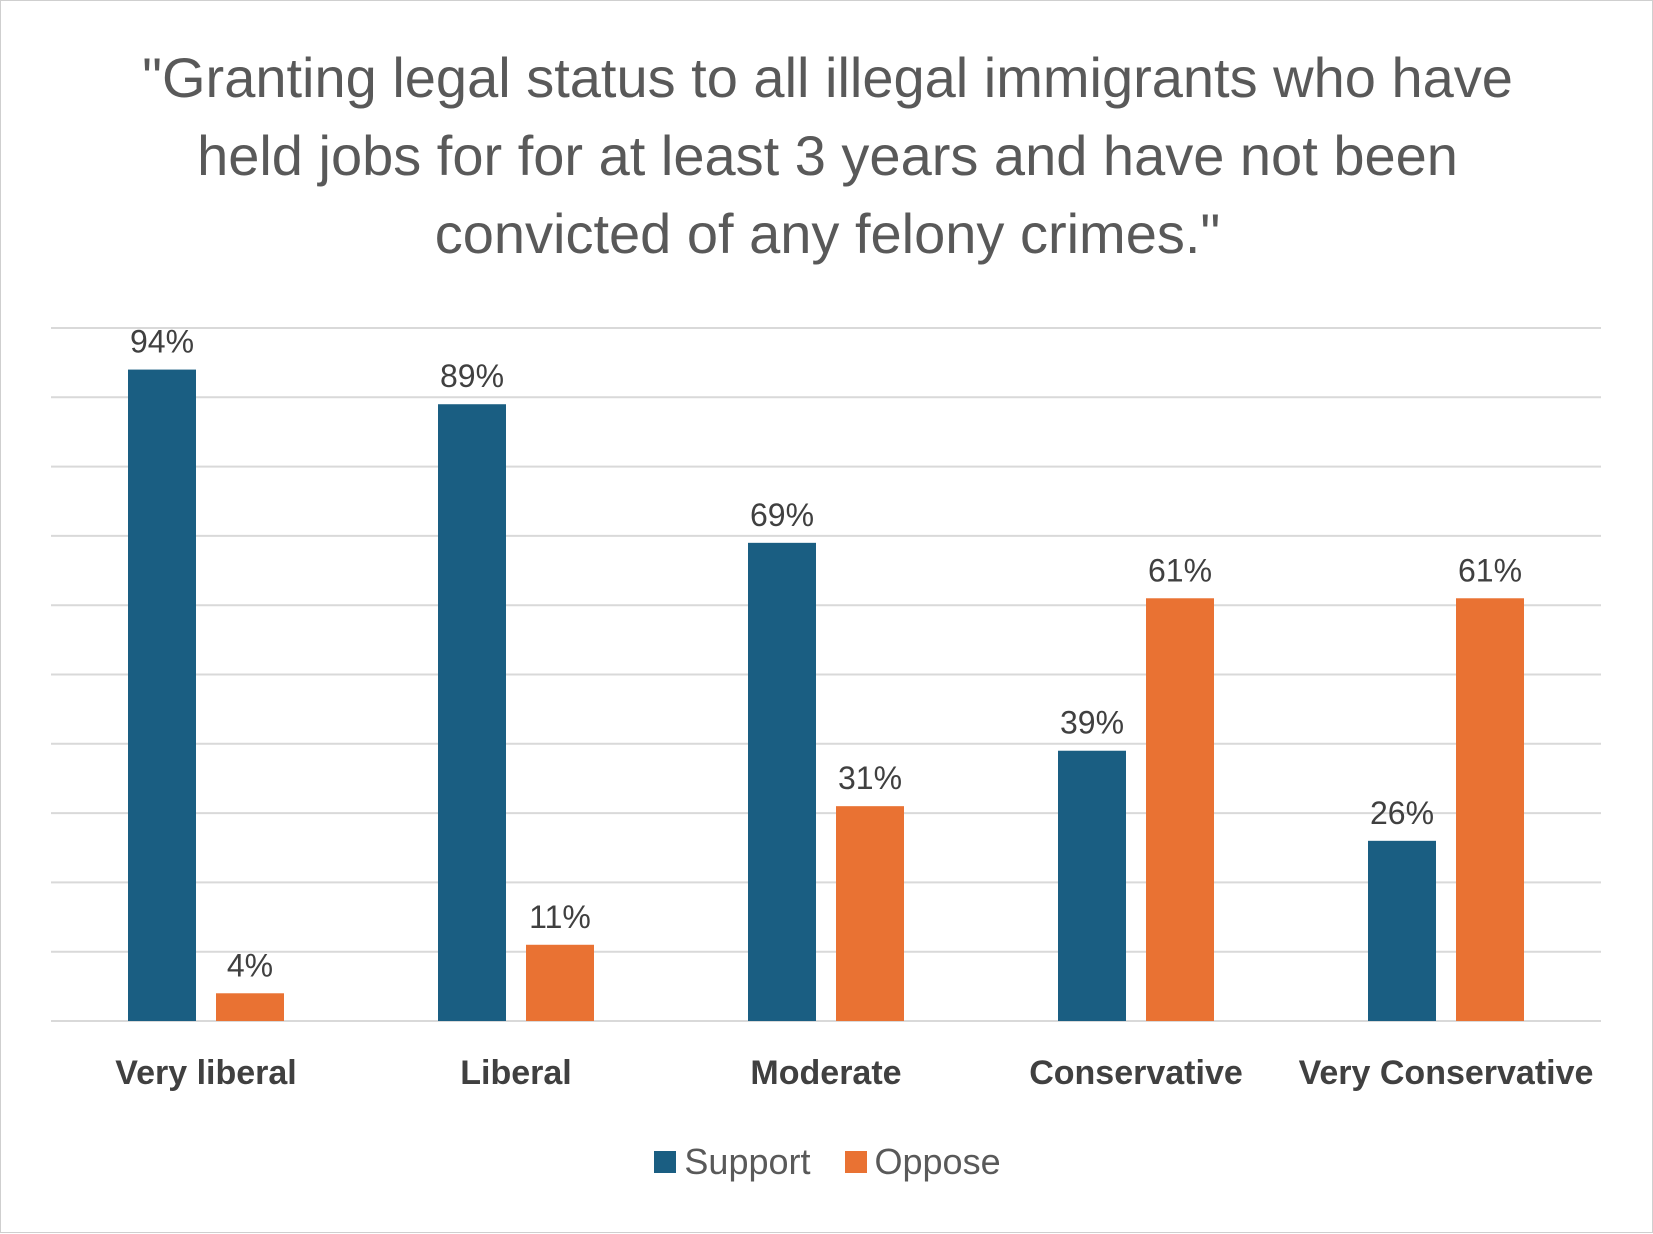  What do you see at coordinates (870, 778) in the screenshot?
I see `data-label-oppose-moderate: 31%` at bounding box center [870, 778].